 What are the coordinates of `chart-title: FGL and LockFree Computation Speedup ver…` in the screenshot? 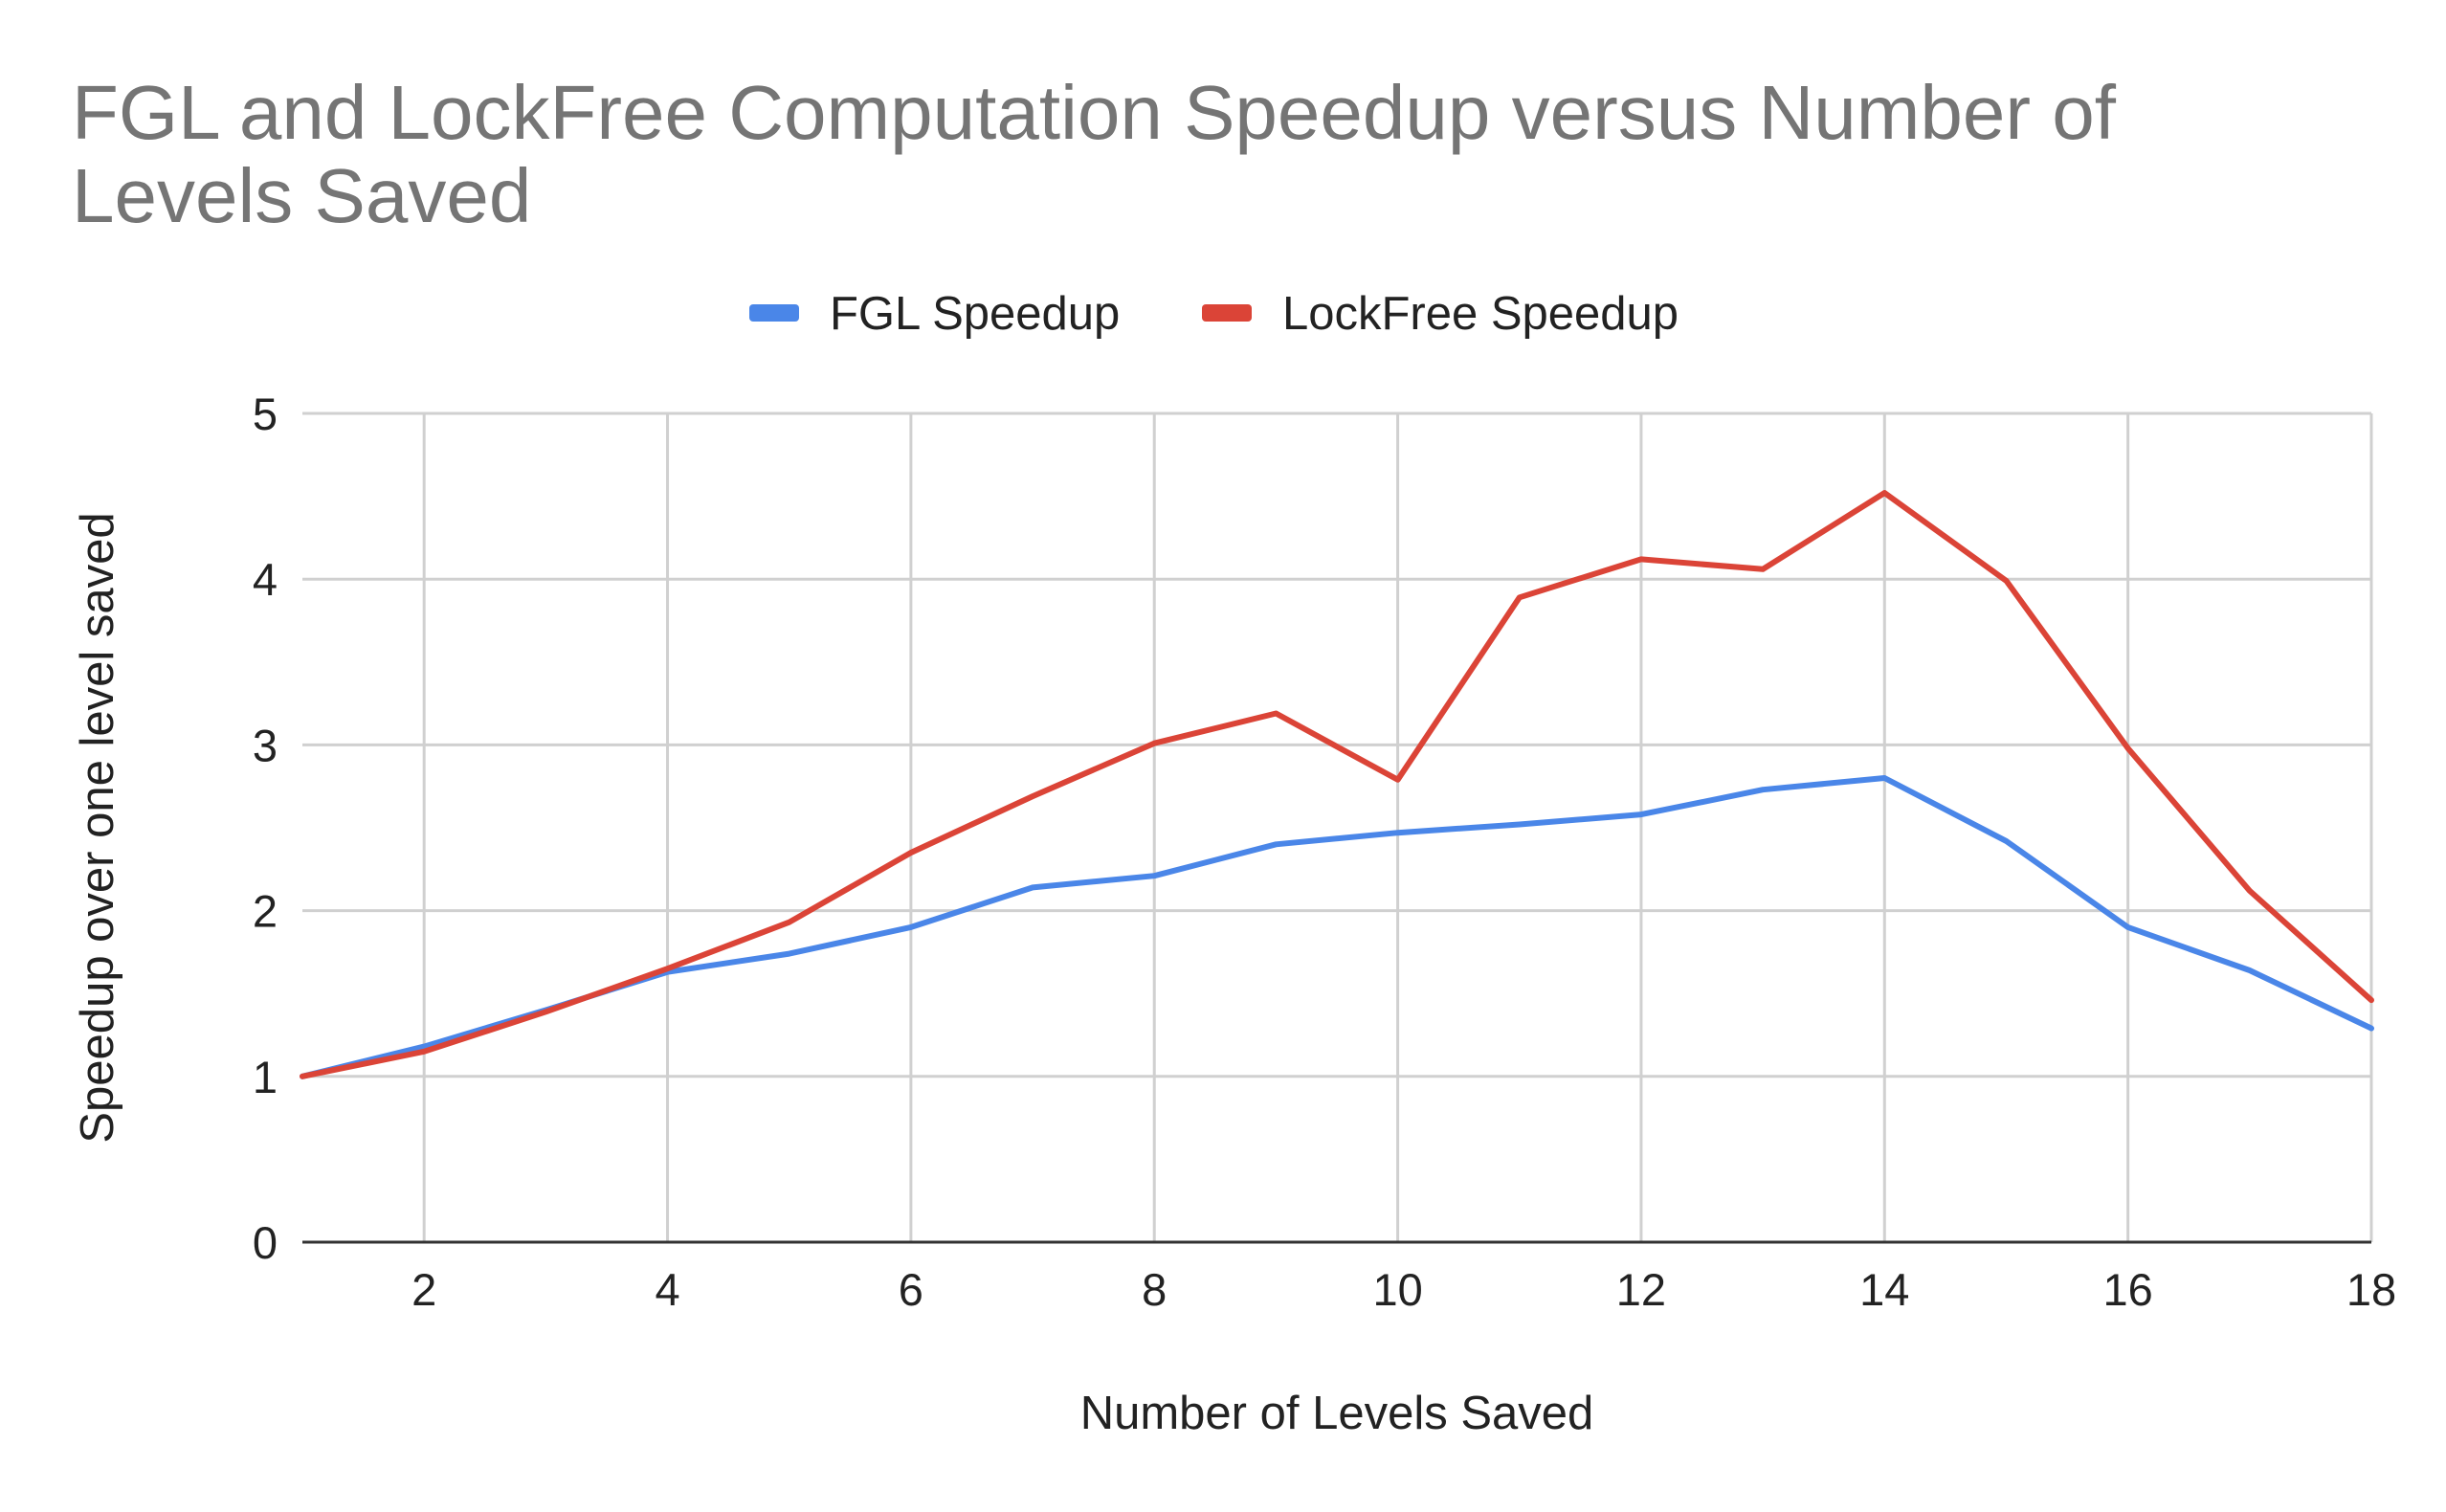 It's located at (1094, 154).